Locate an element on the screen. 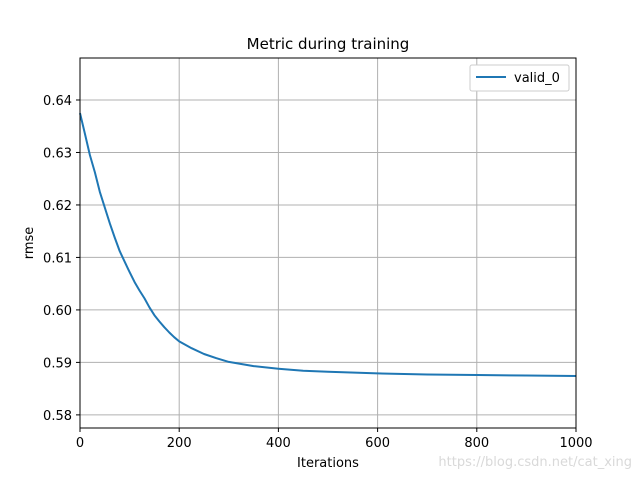  x-tick-label: 800 is located at coordinates (476, 443).